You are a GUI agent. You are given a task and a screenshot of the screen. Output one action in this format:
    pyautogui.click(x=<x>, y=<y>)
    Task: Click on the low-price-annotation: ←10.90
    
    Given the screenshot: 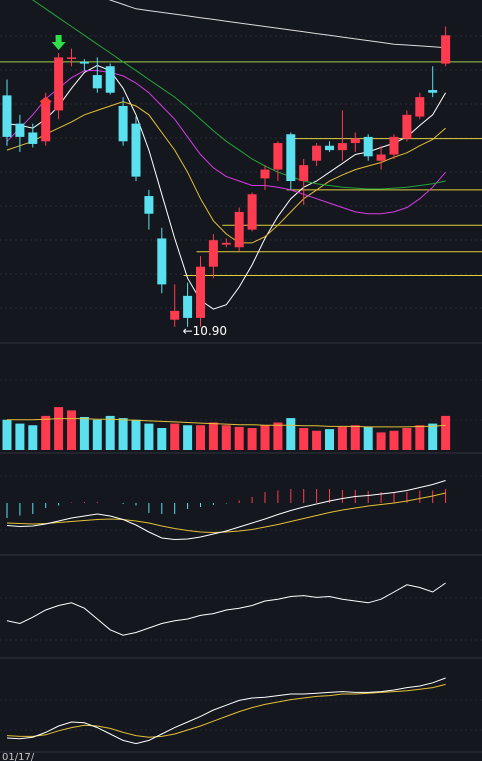 What is the action you would take?
    pyautogui.click(x=205, y=331)
    